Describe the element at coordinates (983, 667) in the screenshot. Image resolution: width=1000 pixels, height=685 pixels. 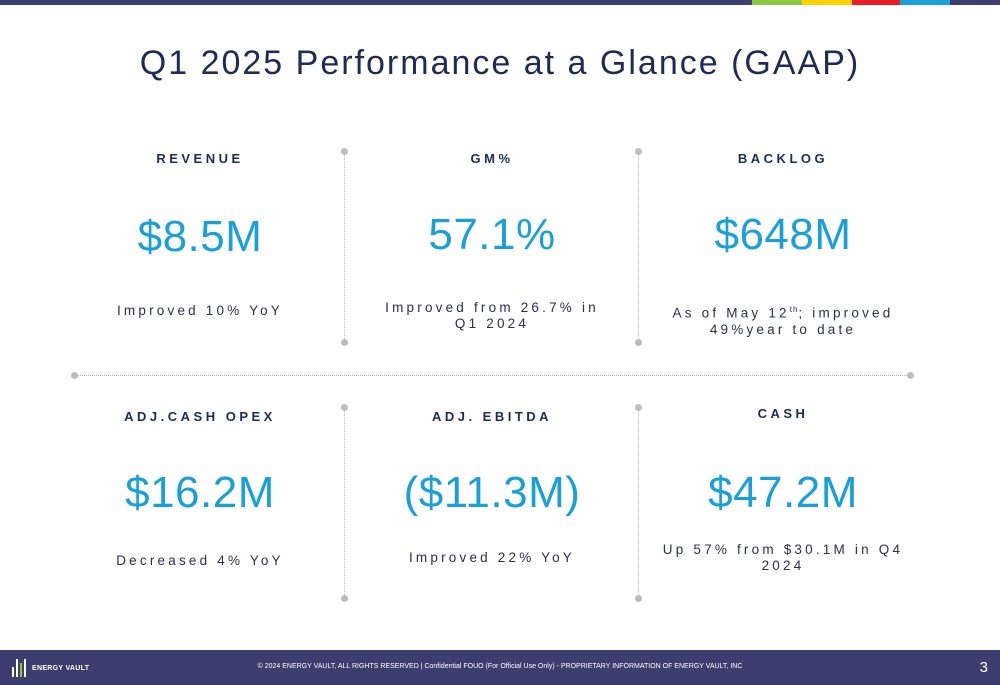
I see `page-number: 3` at that location.